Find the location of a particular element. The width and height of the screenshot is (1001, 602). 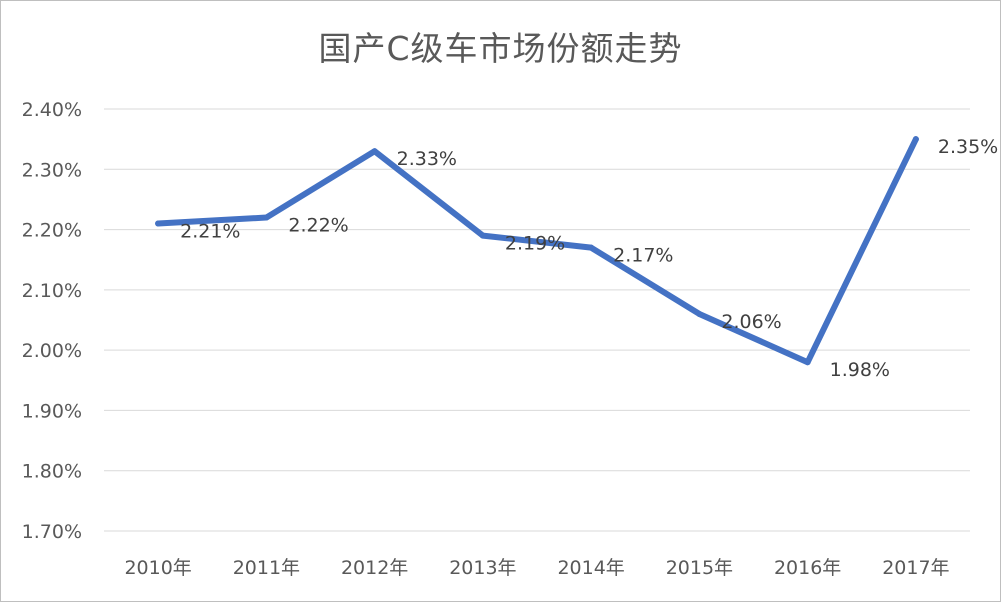

y-tick-label: 2.40% is located at coordinates (52, 110).